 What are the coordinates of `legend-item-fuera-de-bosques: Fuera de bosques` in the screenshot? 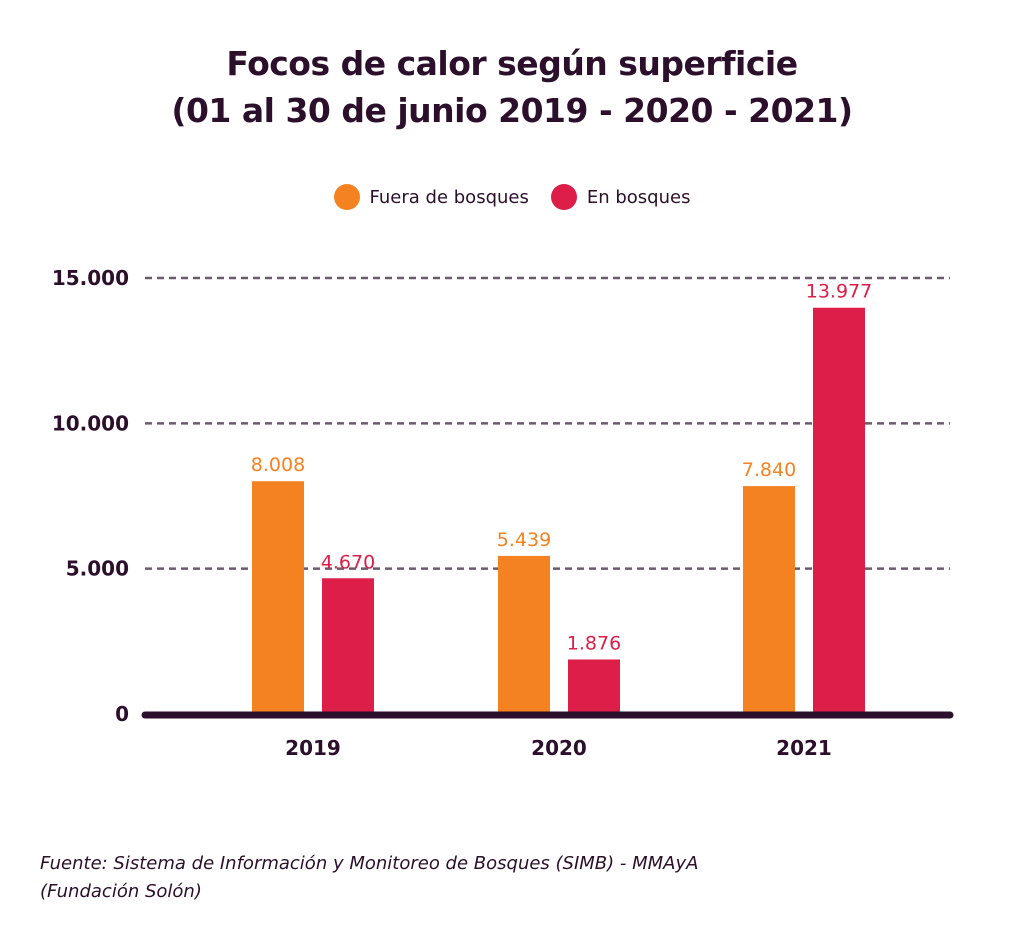 It's located at (431, 197).